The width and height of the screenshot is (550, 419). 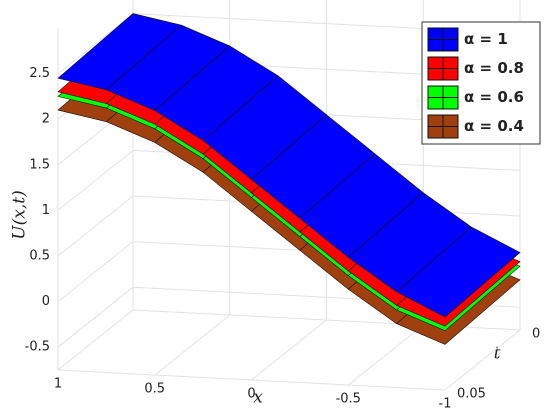 I want to click on t-tick-label: 0, so click(x=536, y=334).